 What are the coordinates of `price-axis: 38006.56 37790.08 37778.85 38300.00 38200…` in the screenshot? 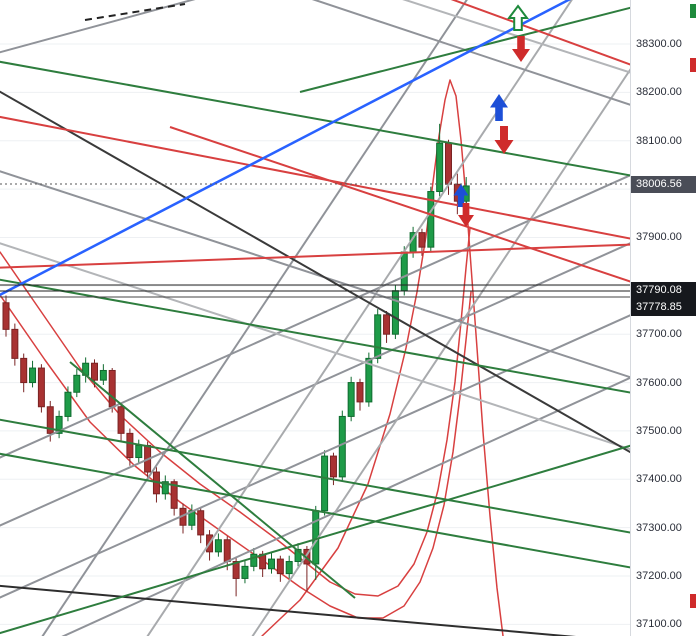 It's located at (663, 318).